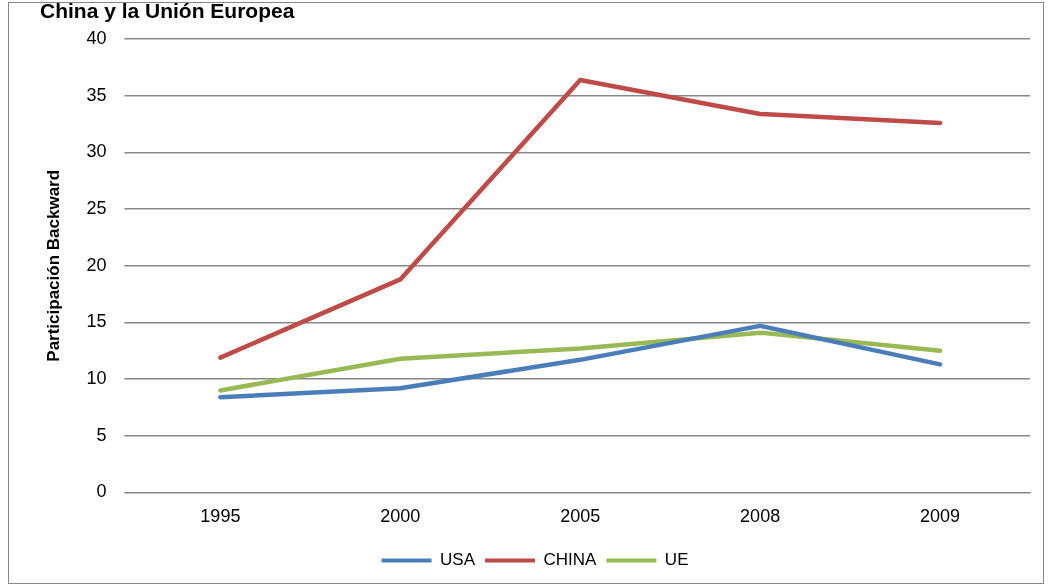 This screenshot has width=1048, height=587. I want to click on y-axis-title: Participación Backward, so click(53, 265).